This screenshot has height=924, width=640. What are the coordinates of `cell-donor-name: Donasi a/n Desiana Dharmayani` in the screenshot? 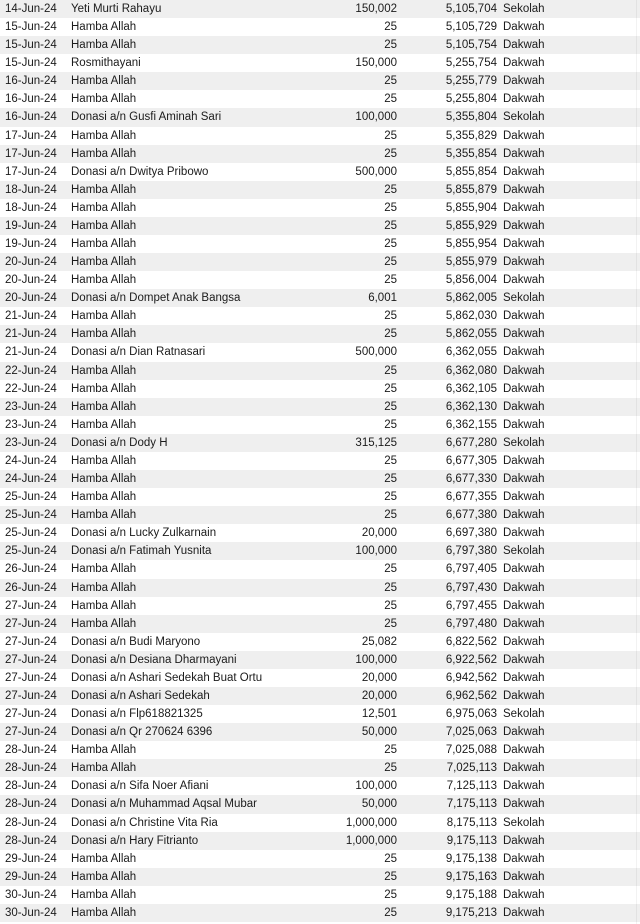 It's located at (154, 659).